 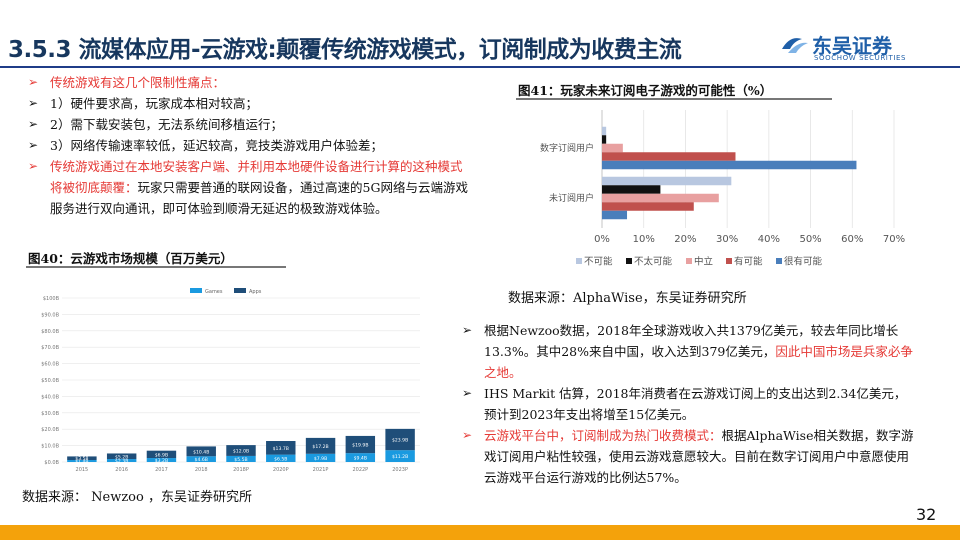 I want to click on list-item: ➢ 1）硬件要求高，玩家成本相对较高；, so click(x=249, y=103).